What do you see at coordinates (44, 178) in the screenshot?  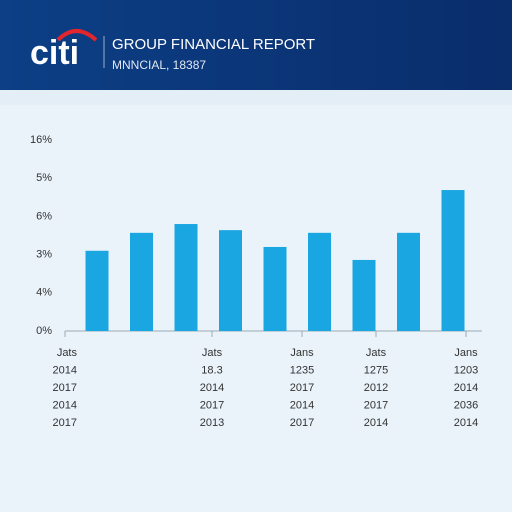 I see `y-tick-label: 5%` at bounding box center [44, 178].